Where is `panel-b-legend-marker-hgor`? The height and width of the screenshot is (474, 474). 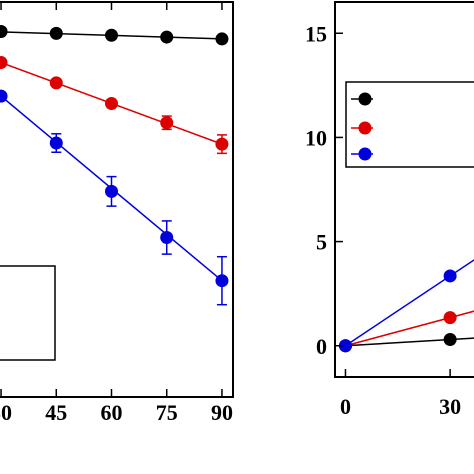 panel-b-legend-marker-hgor is located at coordinates (365, 154).